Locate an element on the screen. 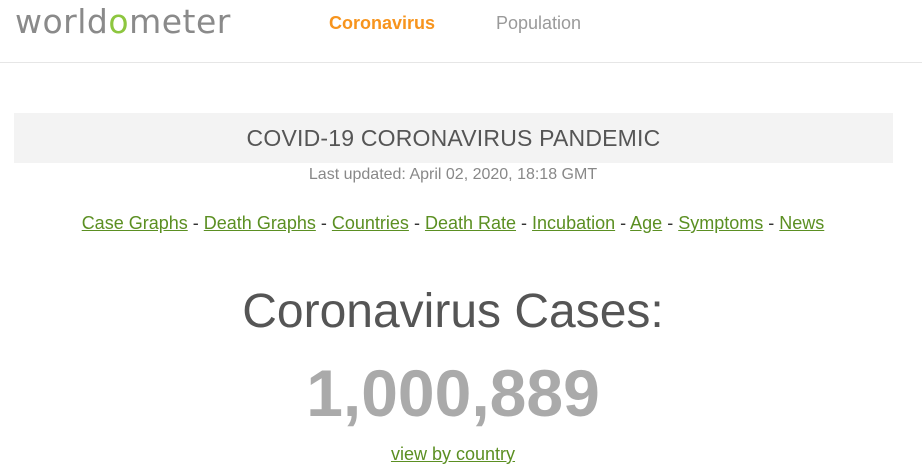 Image resolution: width=922 pixels, height=473 pixels. last-updated-text: Last updated: April 02, 2020, 18:18 GMT is located at coordinates (453, 174).